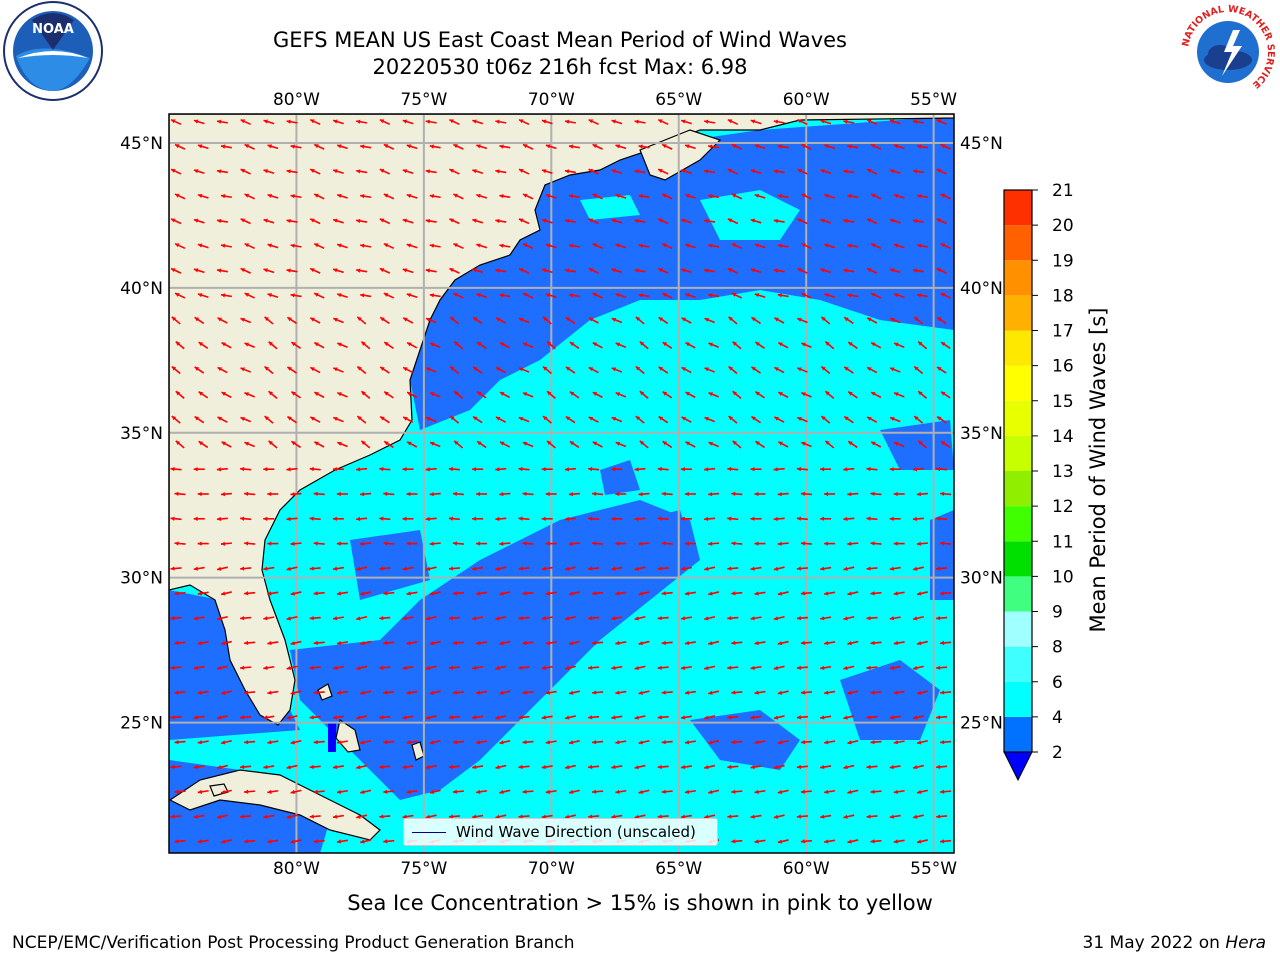  Describe the element at coordinates (1057, 648) in the screenshot. I see `colorbar-tick-label: 8` at that location.